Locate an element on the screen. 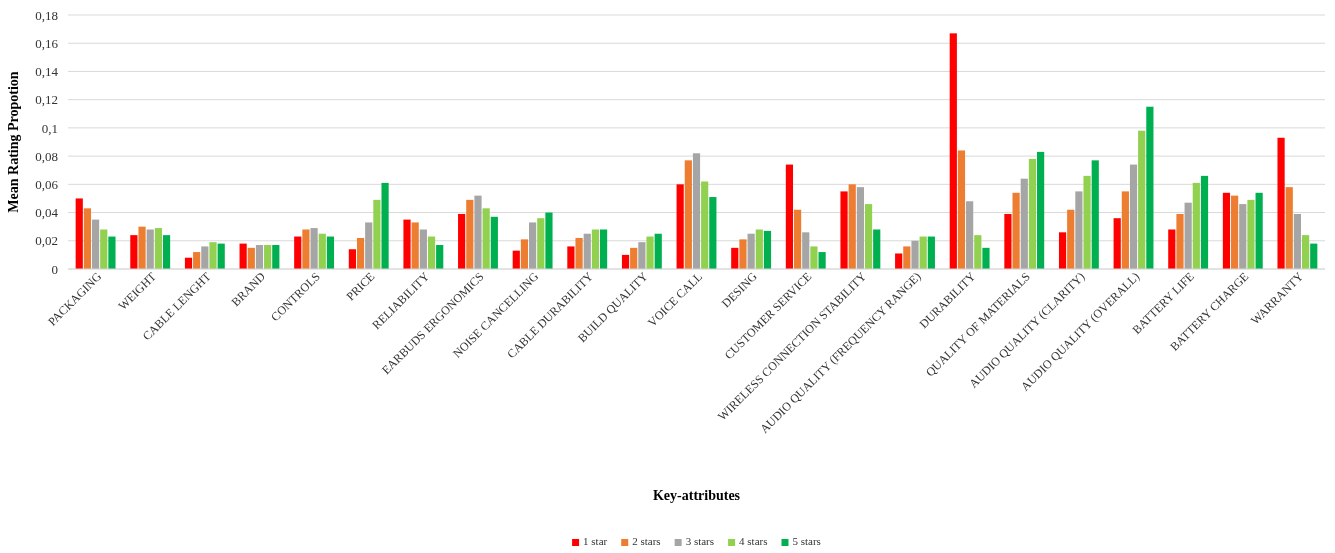  y-tick-label: 0,16 is located at coordinates (47, 43).